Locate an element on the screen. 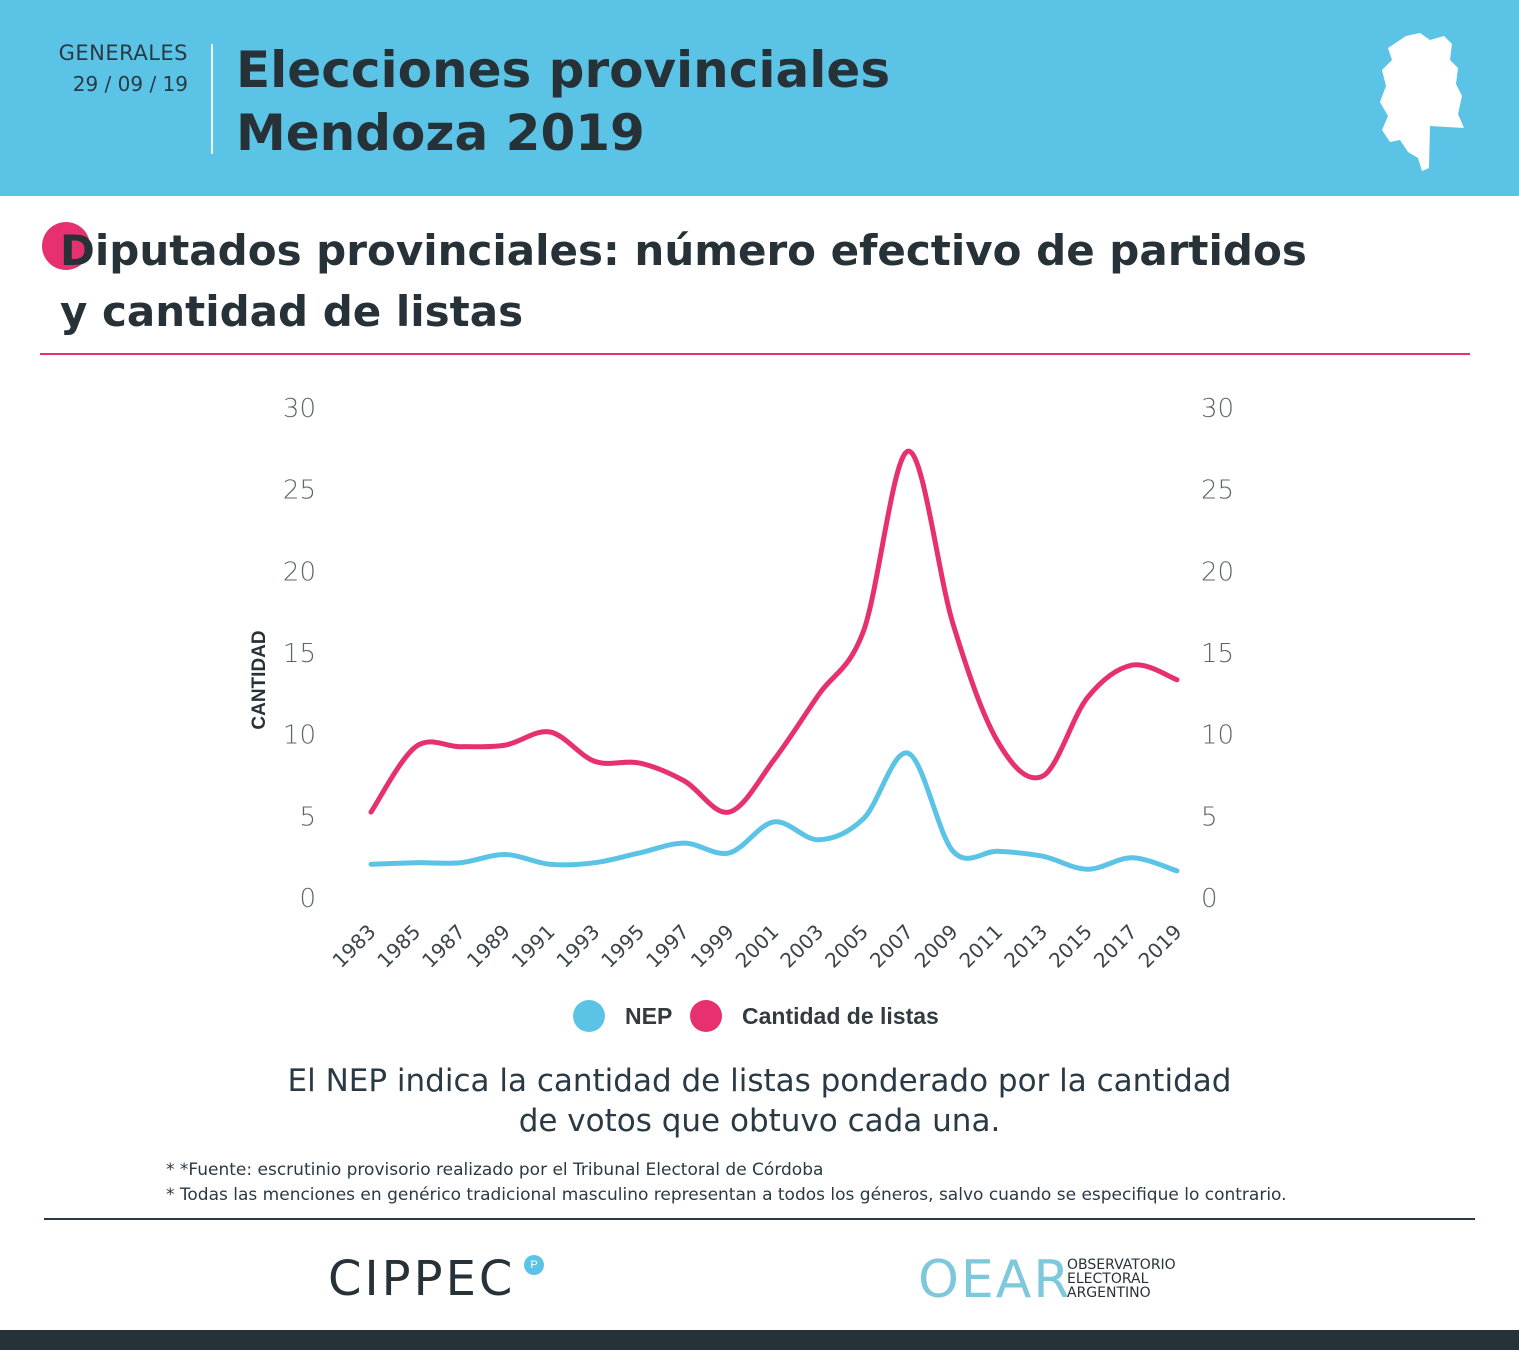 The height and width of the screenshot is (1350, 1519). y-tick-right: 20 is located at coordinates (1217, 572).